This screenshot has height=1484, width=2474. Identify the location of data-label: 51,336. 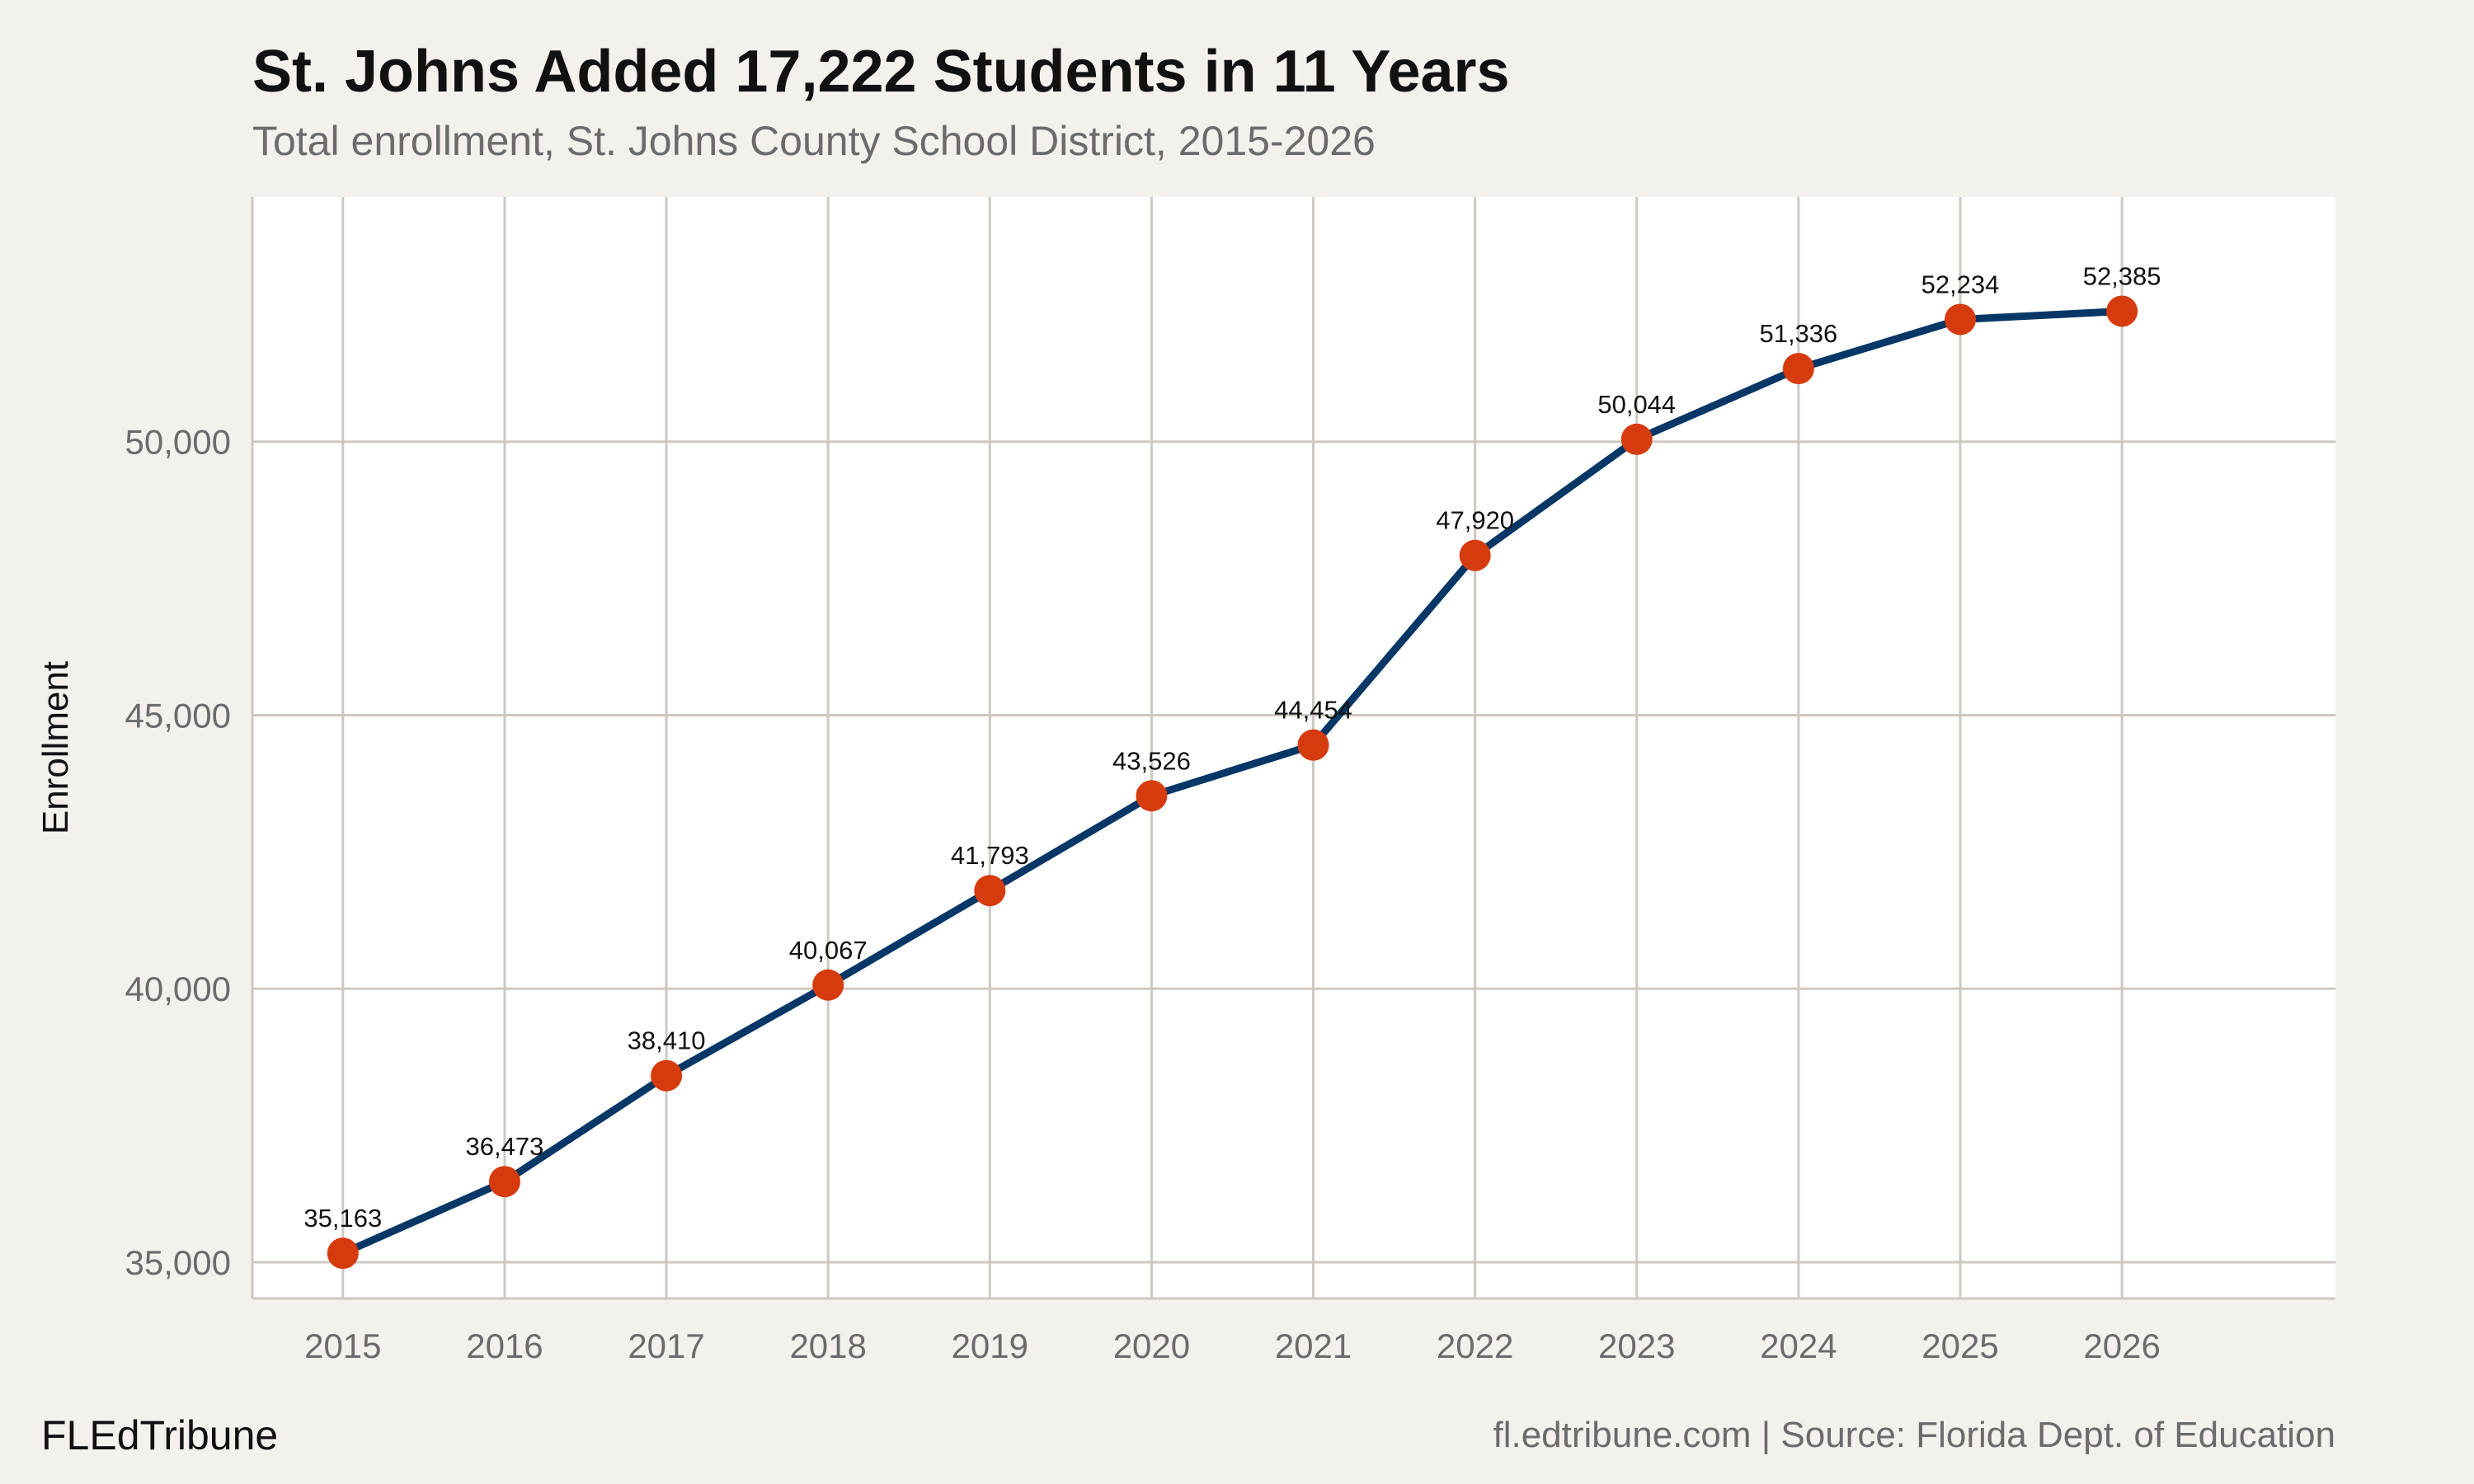
(1798, 333).